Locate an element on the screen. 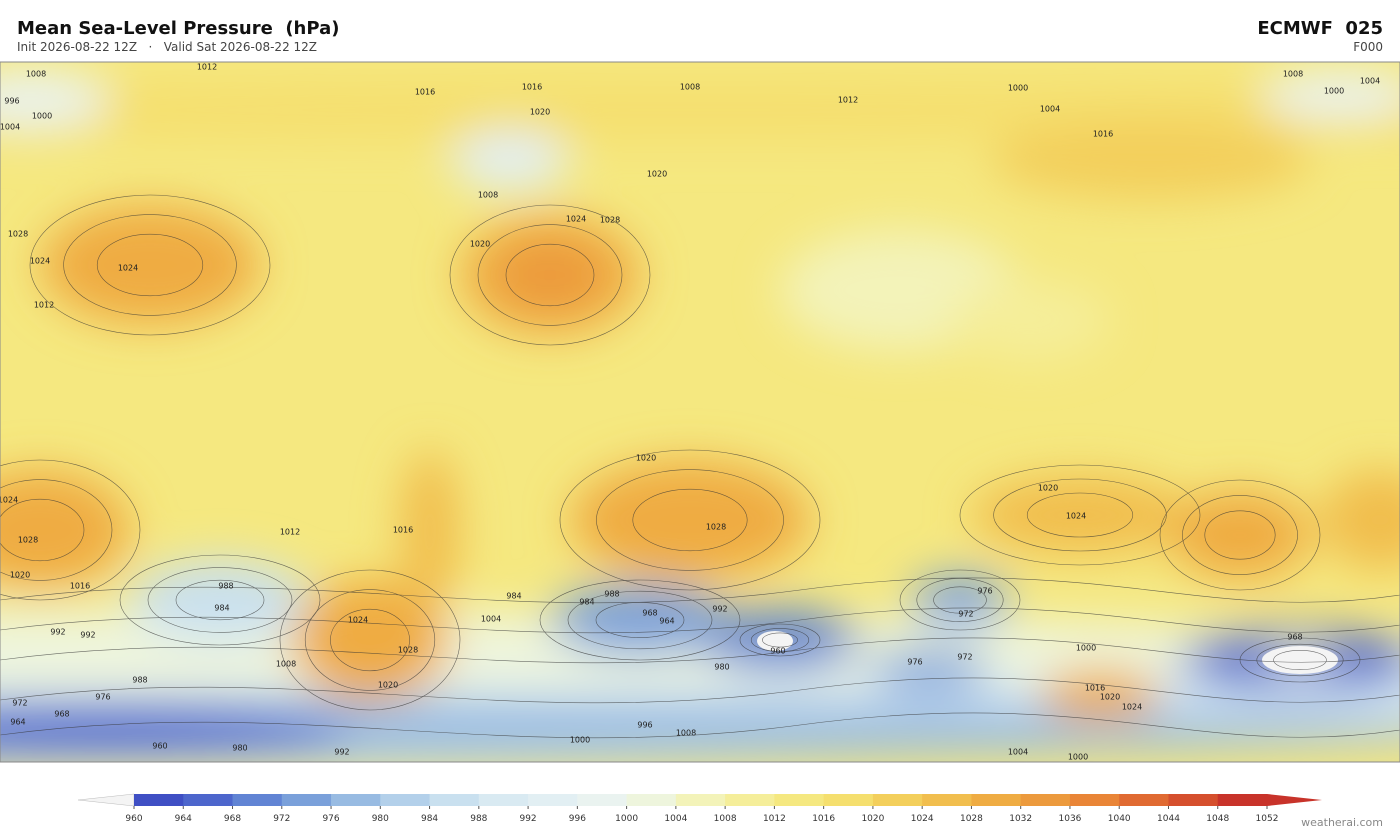 Image resolution: width=1400 pixels, height=840 pixels. colorbar-tick-label: 1012 is located at coordinates (774, 819).